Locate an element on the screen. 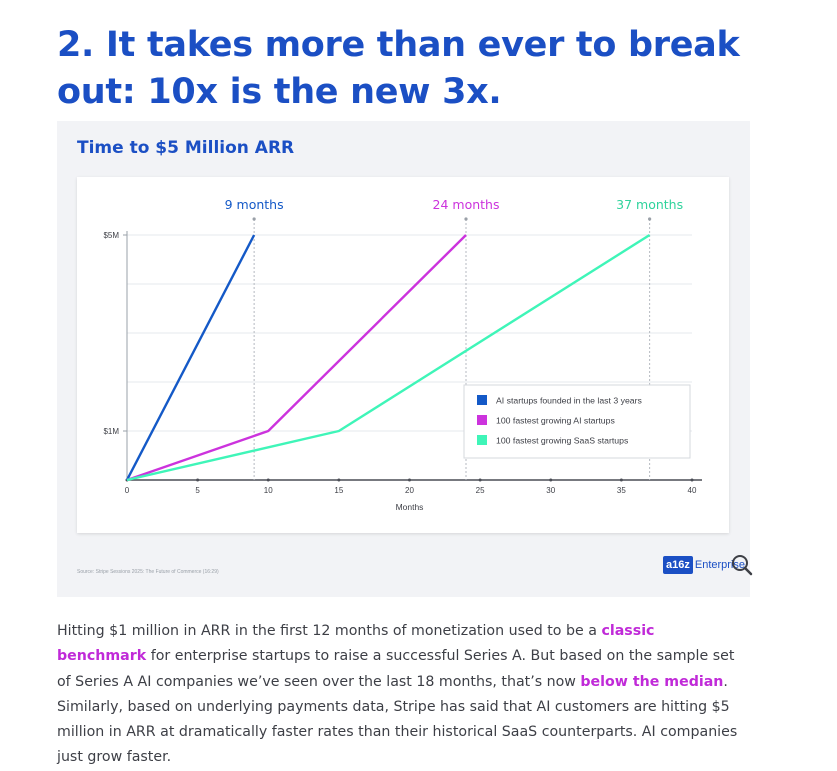  x-tick-label-0: 0 is located at coordinates (127, 490).